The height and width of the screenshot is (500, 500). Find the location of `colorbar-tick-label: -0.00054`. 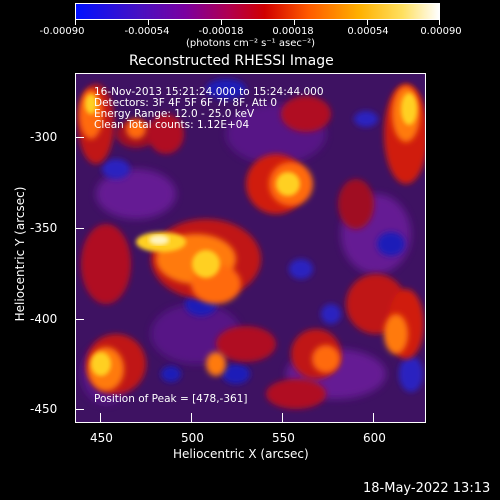

colorbar-tick-label: -0.00054 is located at coordinates (147, 31).